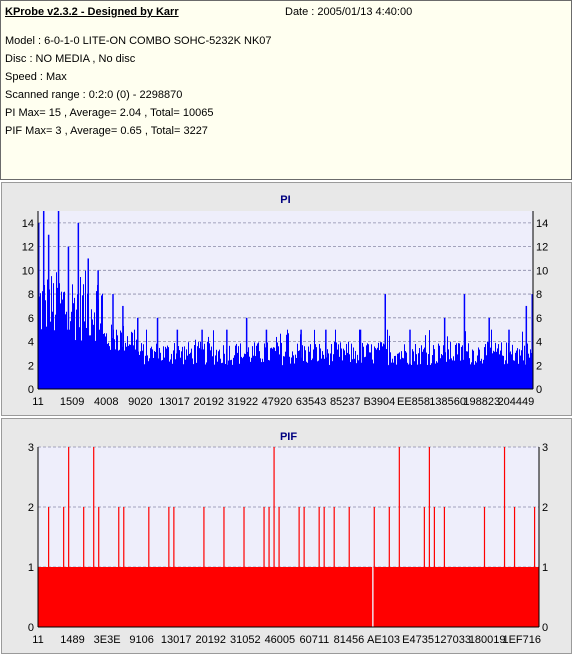 This screenshot has width=572, height=658. I want to click on y-tick-label-right: 12, so click(542, 248).